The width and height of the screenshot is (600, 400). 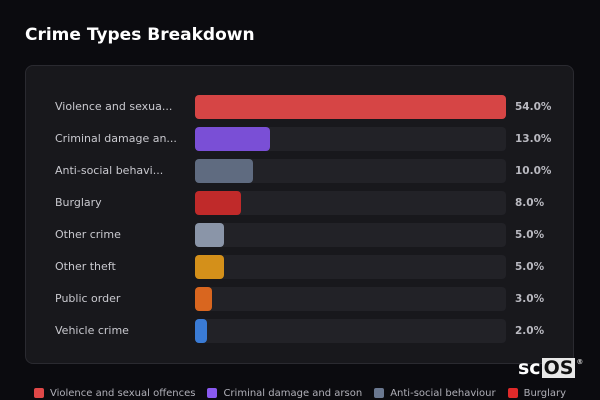 I want to click on bar-percent: 8.0%, so click(x=530, y=203).